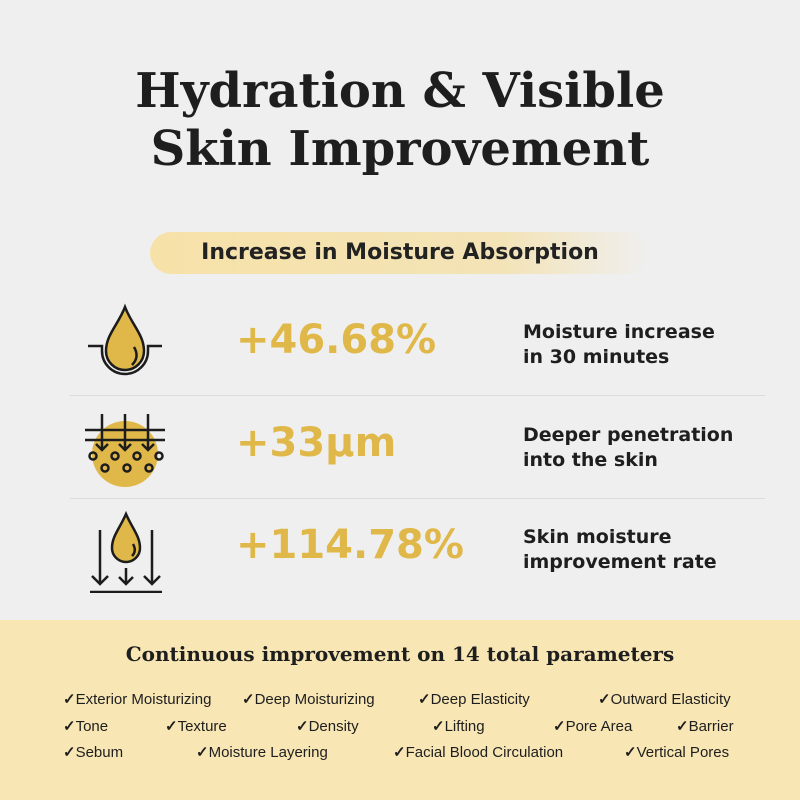  I want to click on parameter-item: ✓Pore Area, so click(592, 726).